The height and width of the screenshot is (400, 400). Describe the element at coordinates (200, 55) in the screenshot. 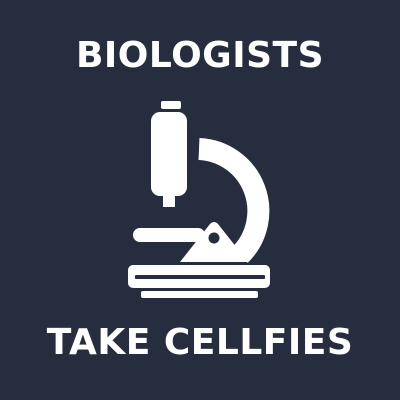

I see `headline-top: BIOLOGISTS` at that location.